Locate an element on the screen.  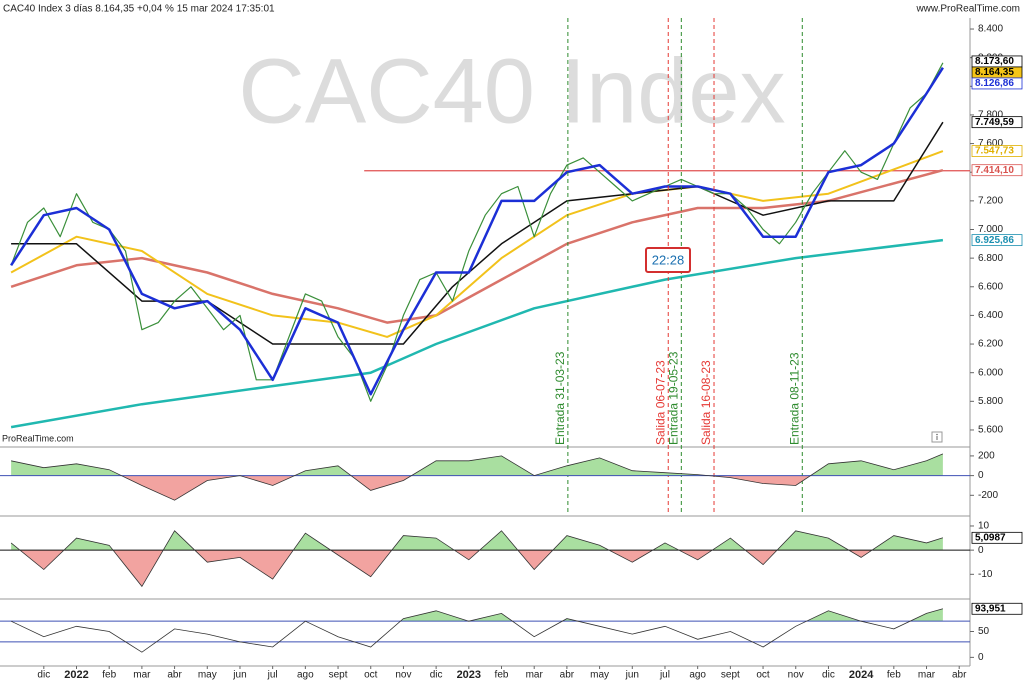
price-tag-label: 7.547,73 is located at coordinates (994, 151).